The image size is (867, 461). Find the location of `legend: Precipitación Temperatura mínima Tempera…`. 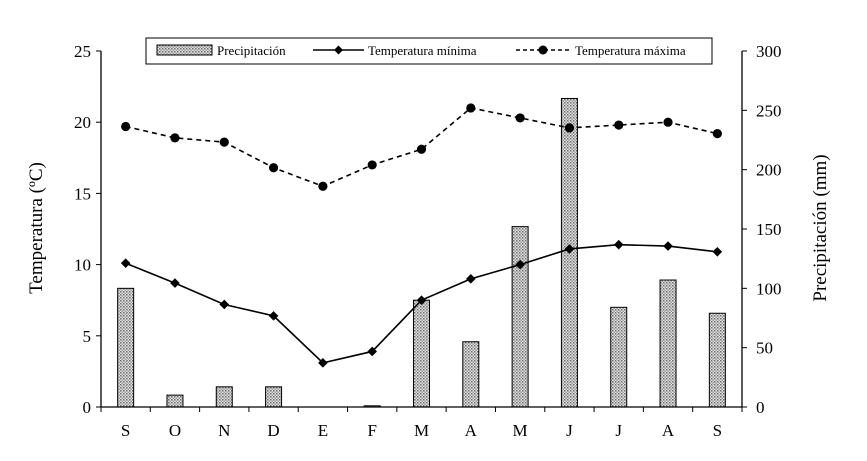

legend: Precipitación Temperatura mínima Tempera… is located at coordinates (429, 51).